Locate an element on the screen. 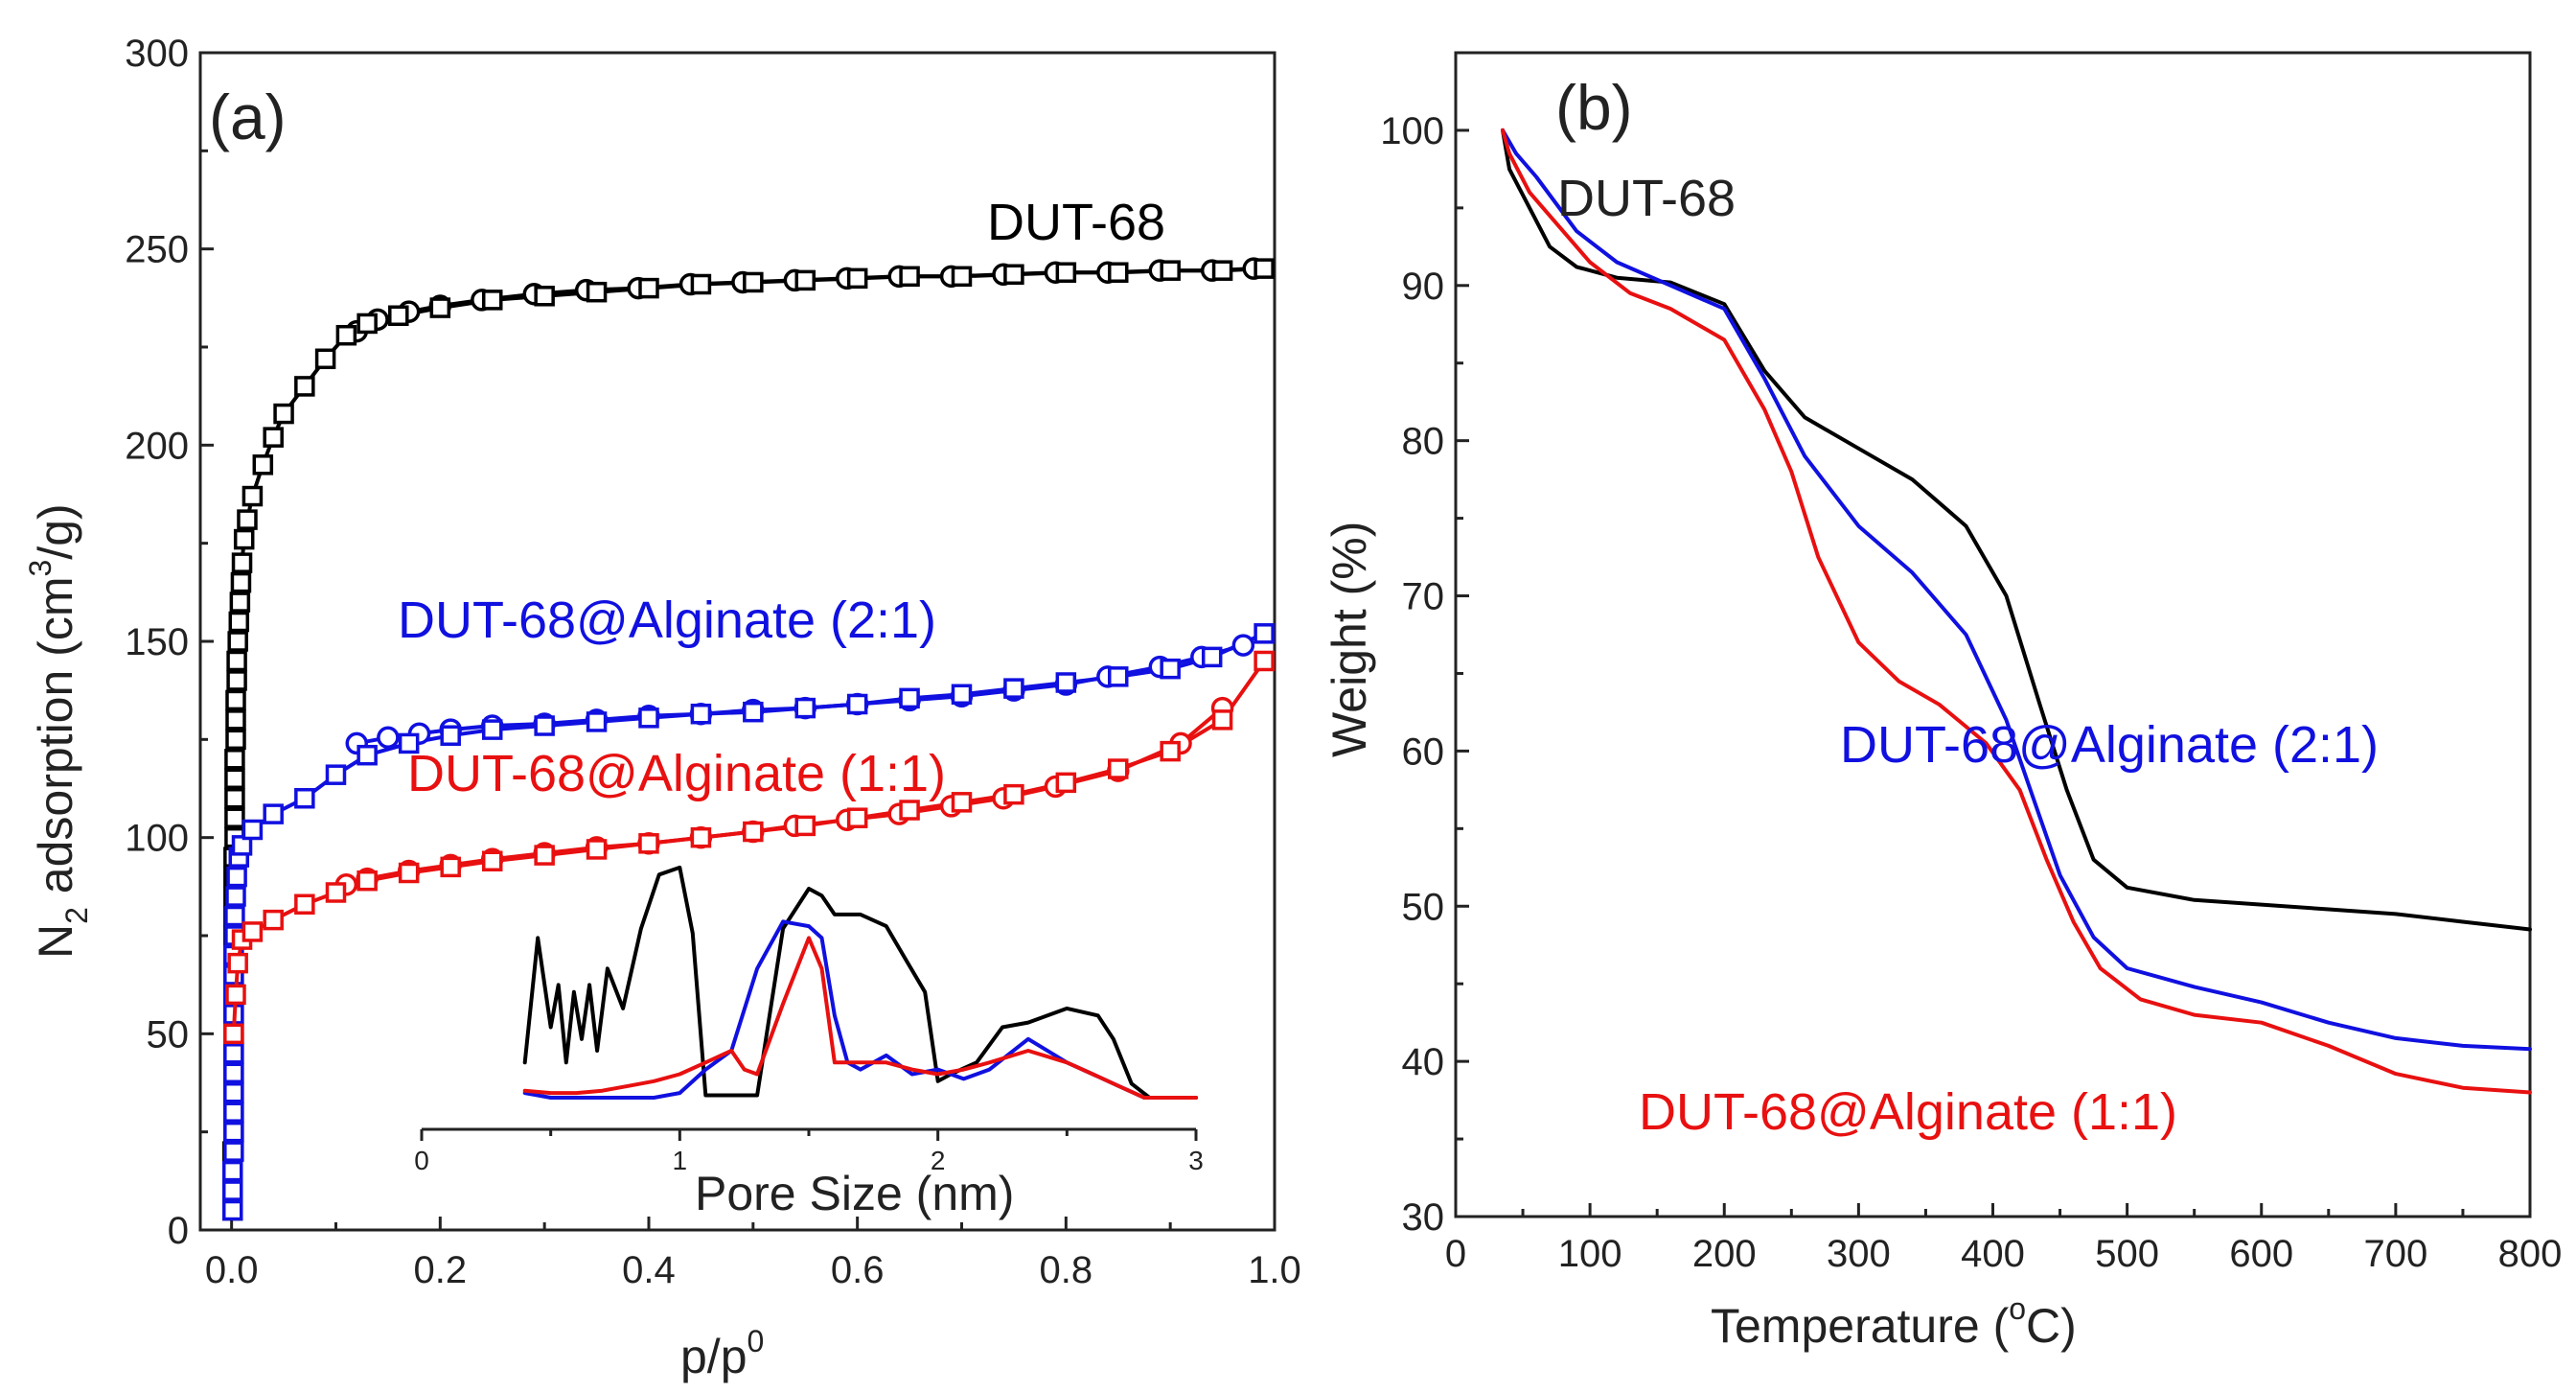 The image size is (2576, 1392). panel-a-x-axis-label-sup: 0 is located at coordinates (757, 1341).